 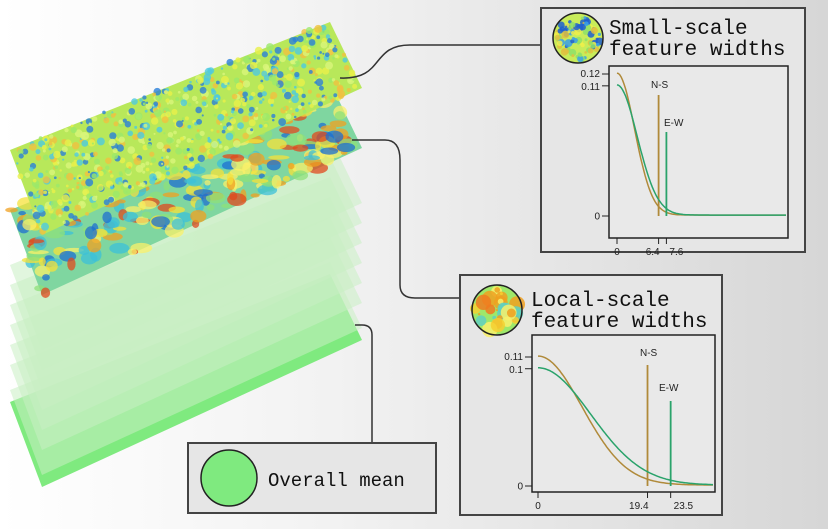 What do you see at coordinates (516, 370) in the screenshot?
I see `y-tick-label: 0.1` at bounding box center [516, 370].